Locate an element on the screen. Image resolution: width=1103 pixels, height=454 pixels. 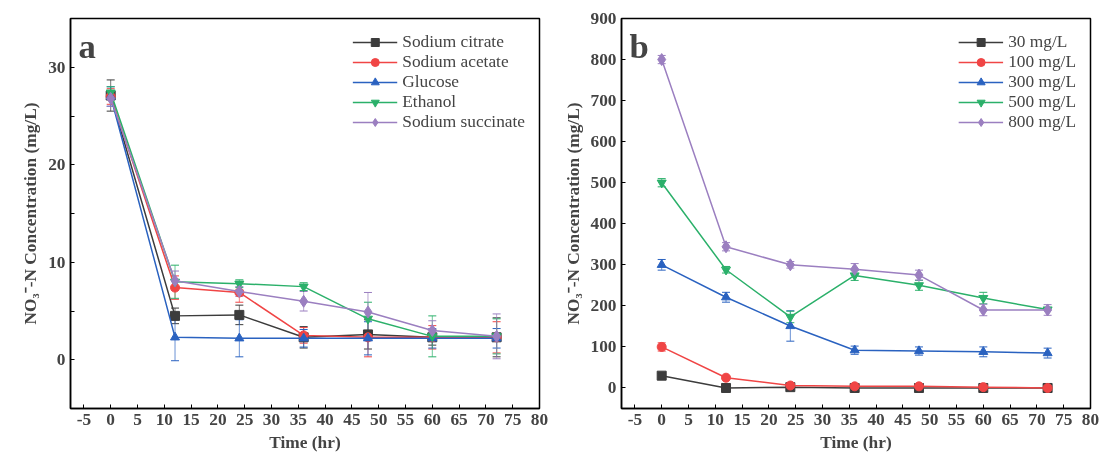
legend-label: 500 mg/L is located at coordinates (1042, 102).